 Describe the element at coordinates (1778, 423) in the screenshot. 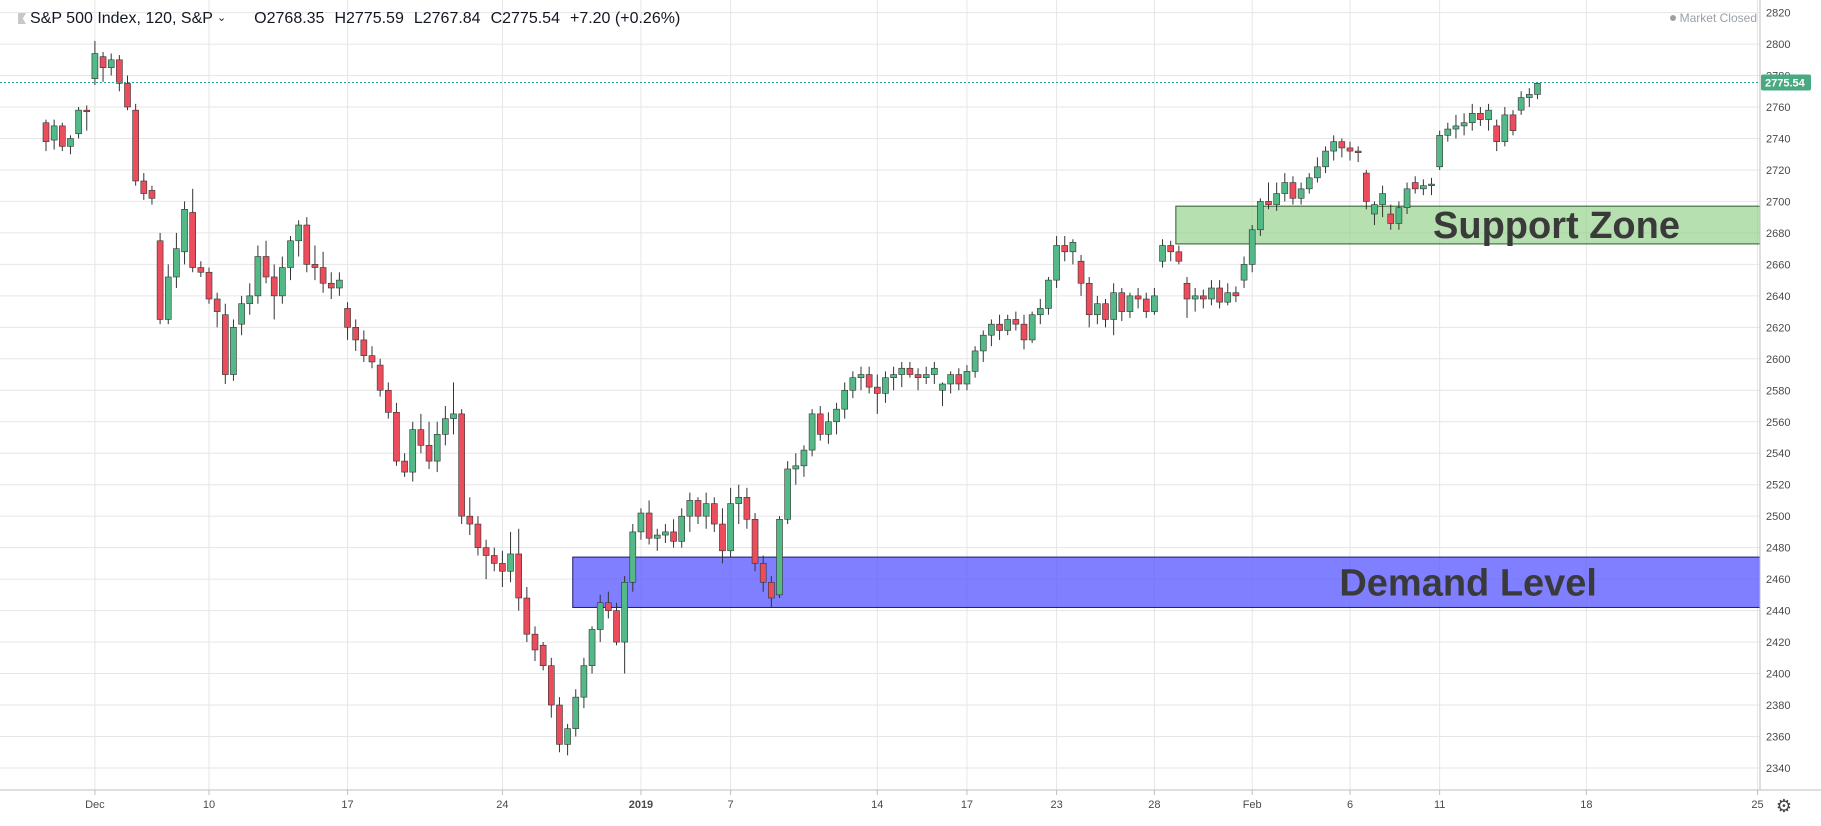

I see `price-tick-label: 2560` at that location.